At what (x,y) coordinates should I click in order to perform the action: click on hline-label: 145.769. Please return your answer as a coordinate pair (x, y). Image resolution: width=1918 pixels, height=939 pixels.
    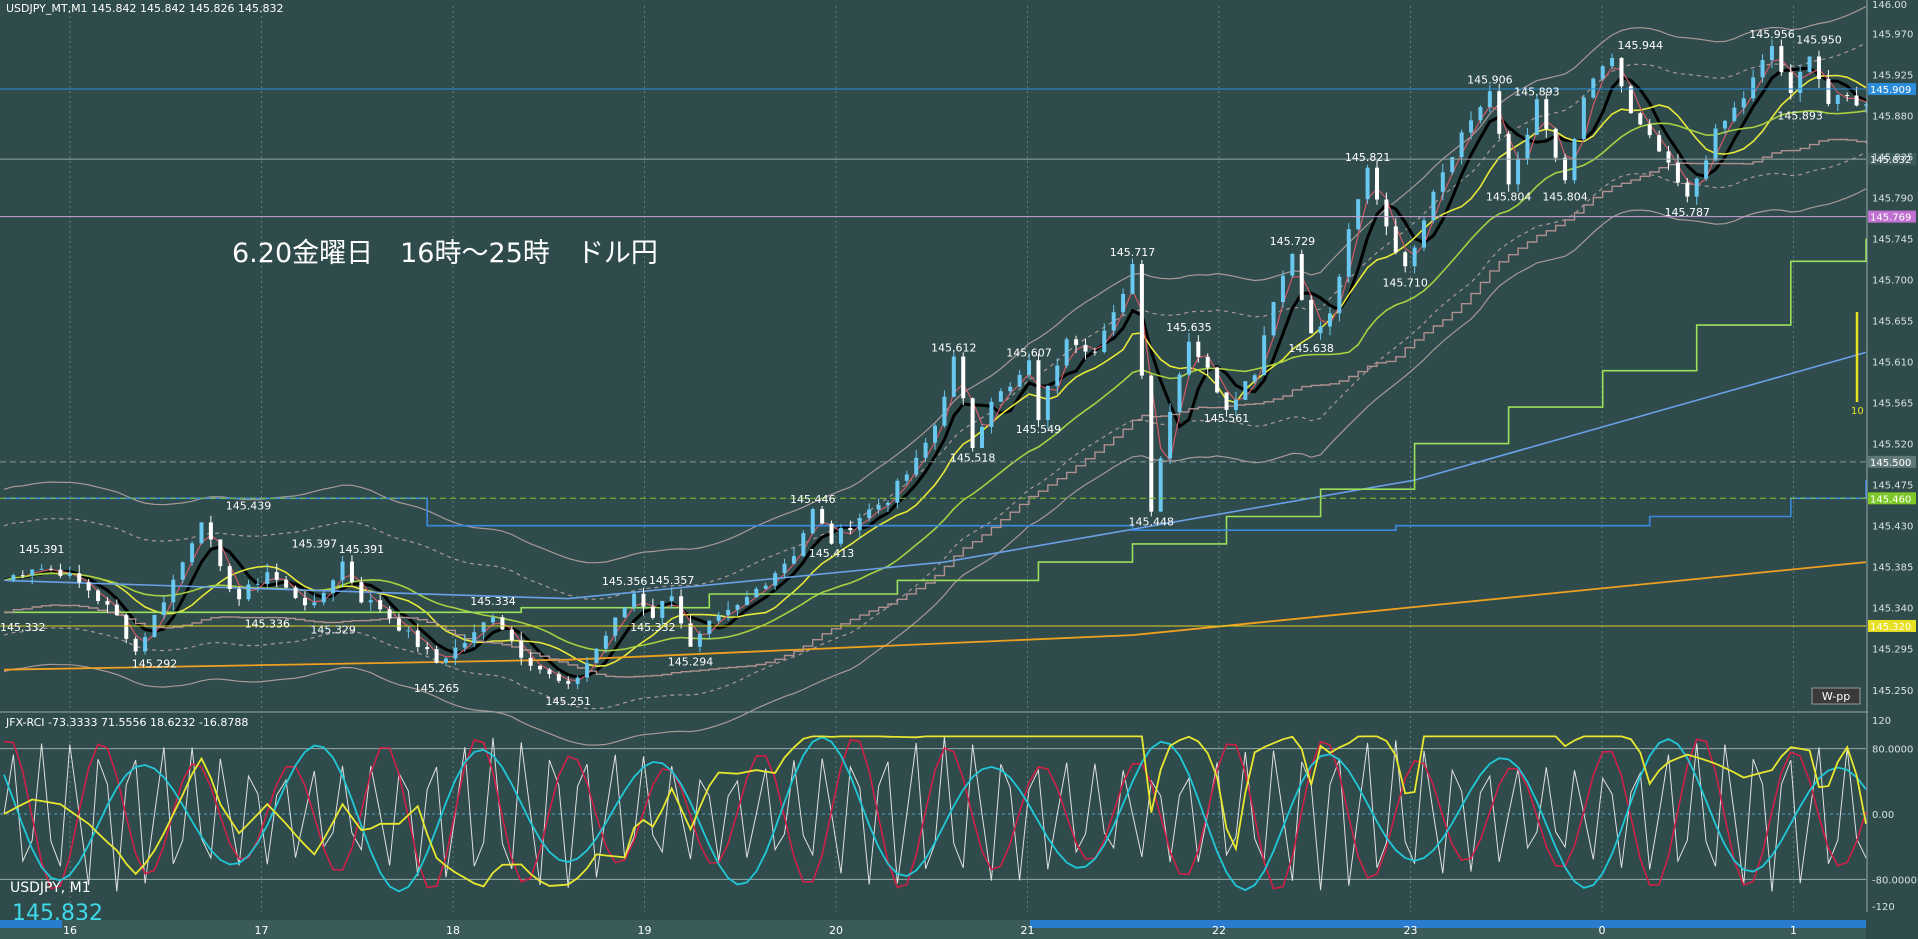
    Looking at the image, I should click on (1890, 218).